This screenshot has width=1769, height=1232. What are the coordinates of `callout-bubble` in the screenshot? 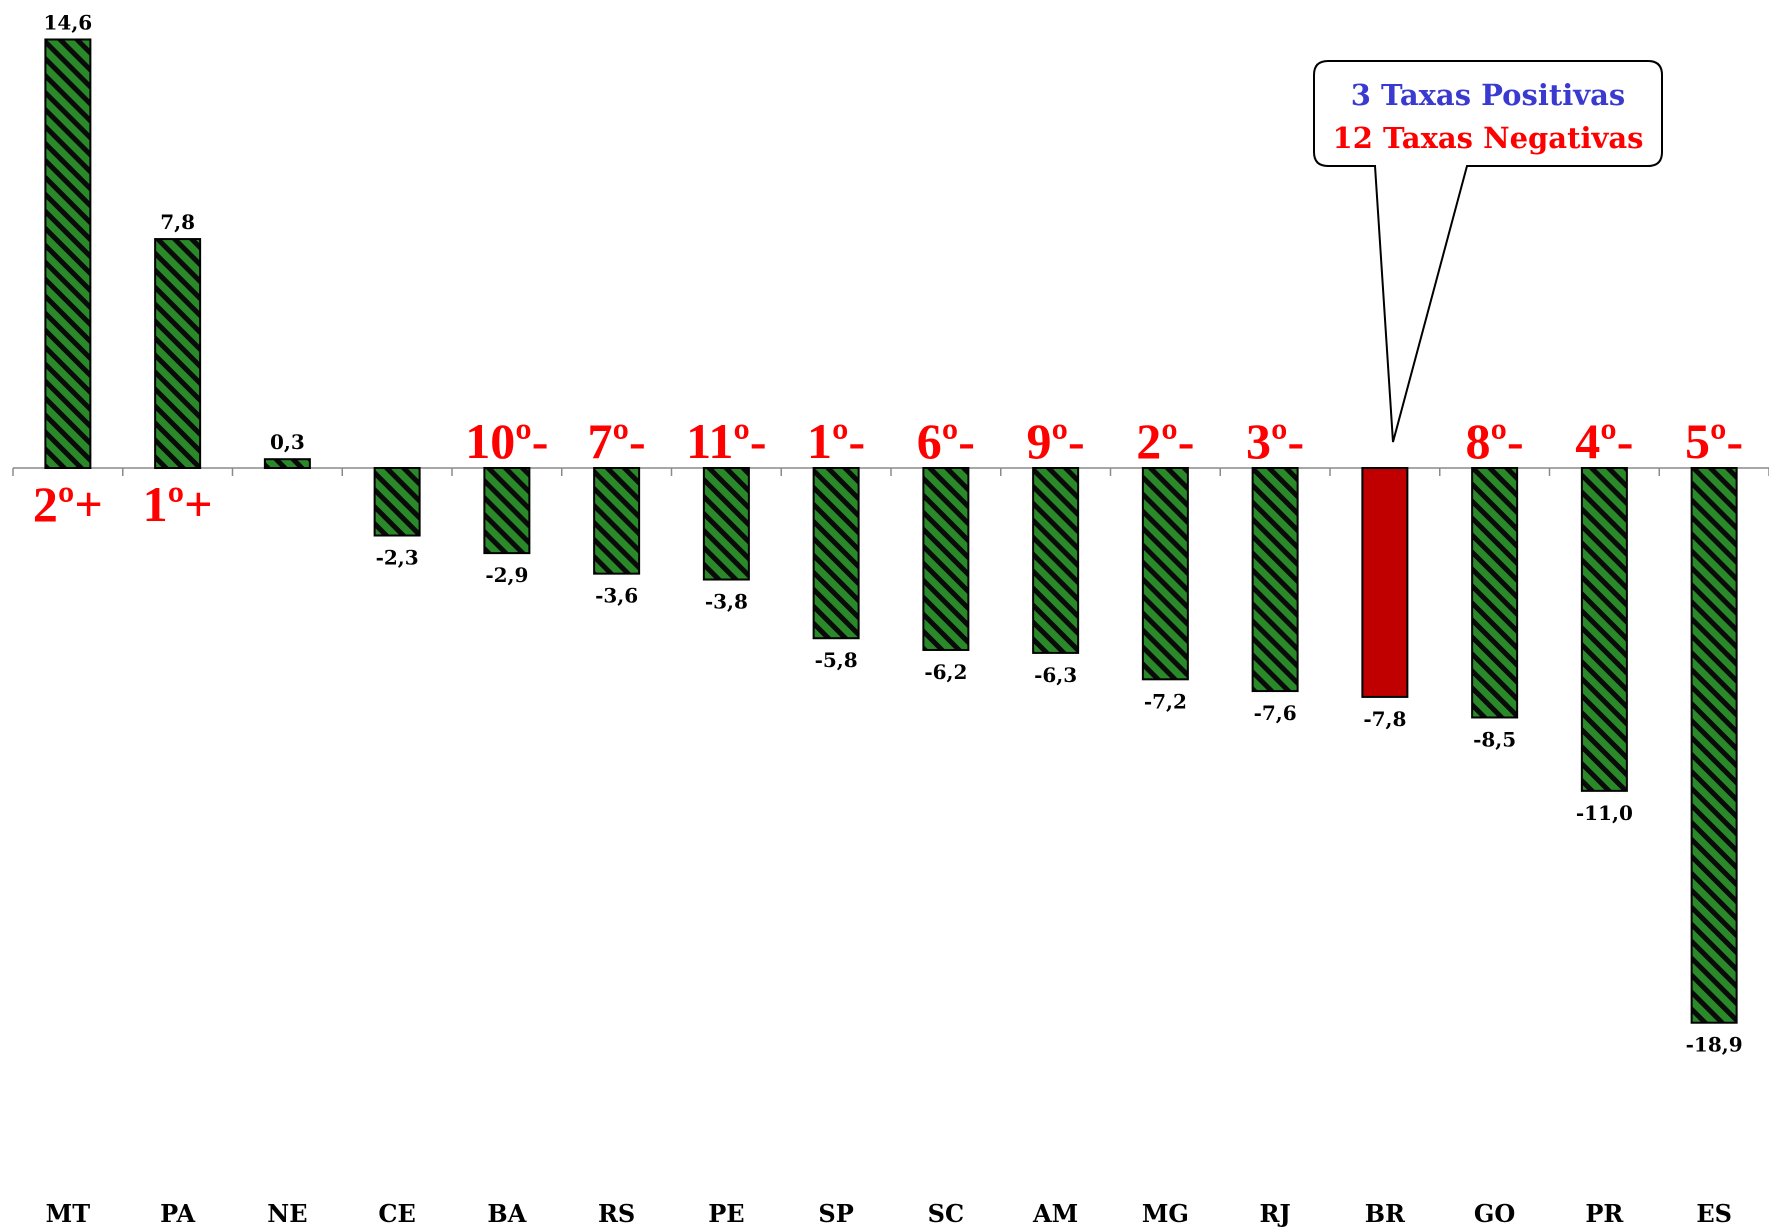 It's located at (1488, 251).